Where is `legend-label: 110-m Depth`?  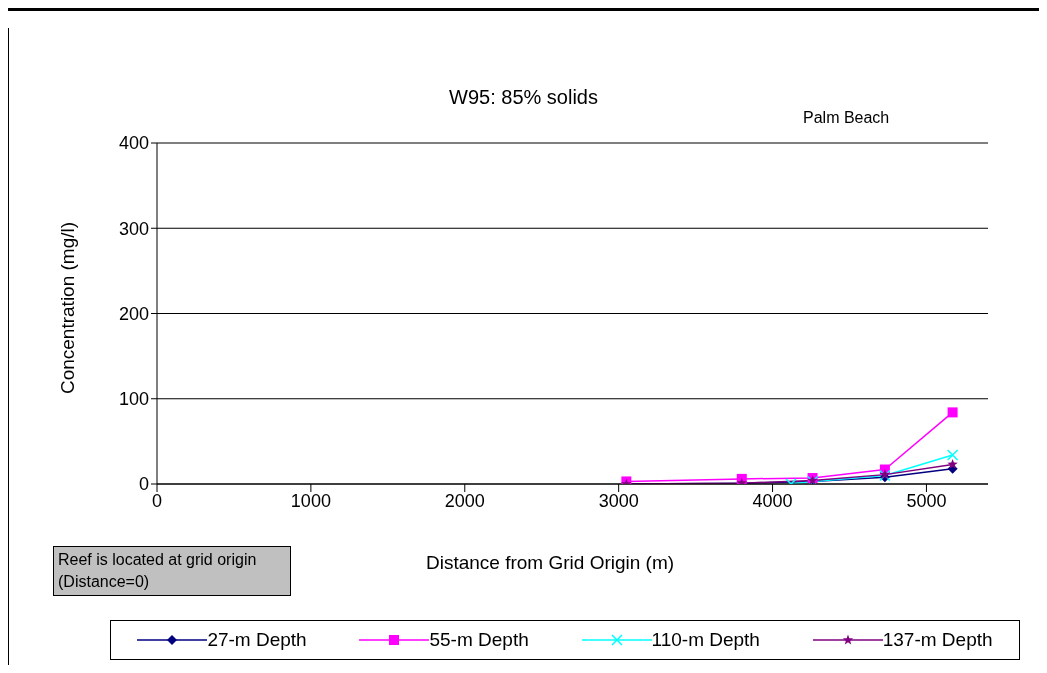
legend-label: 110-m Depth is located at coordinates (705, 640).